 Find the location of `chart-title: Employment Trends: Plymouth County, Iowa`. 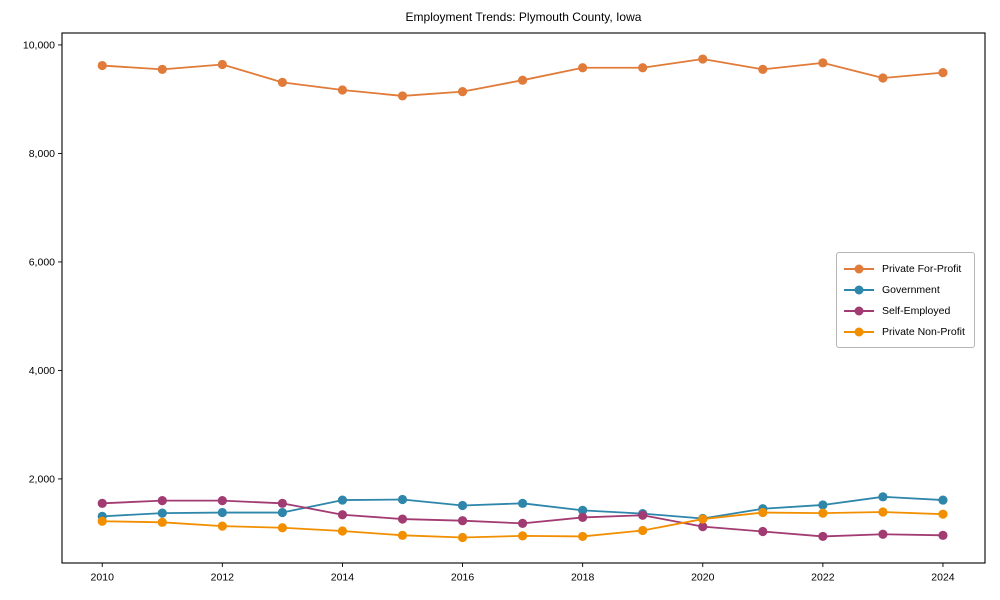

chart-title: Employment Trends: Plymouth County, Iowa is located at coordinates (523, 17).